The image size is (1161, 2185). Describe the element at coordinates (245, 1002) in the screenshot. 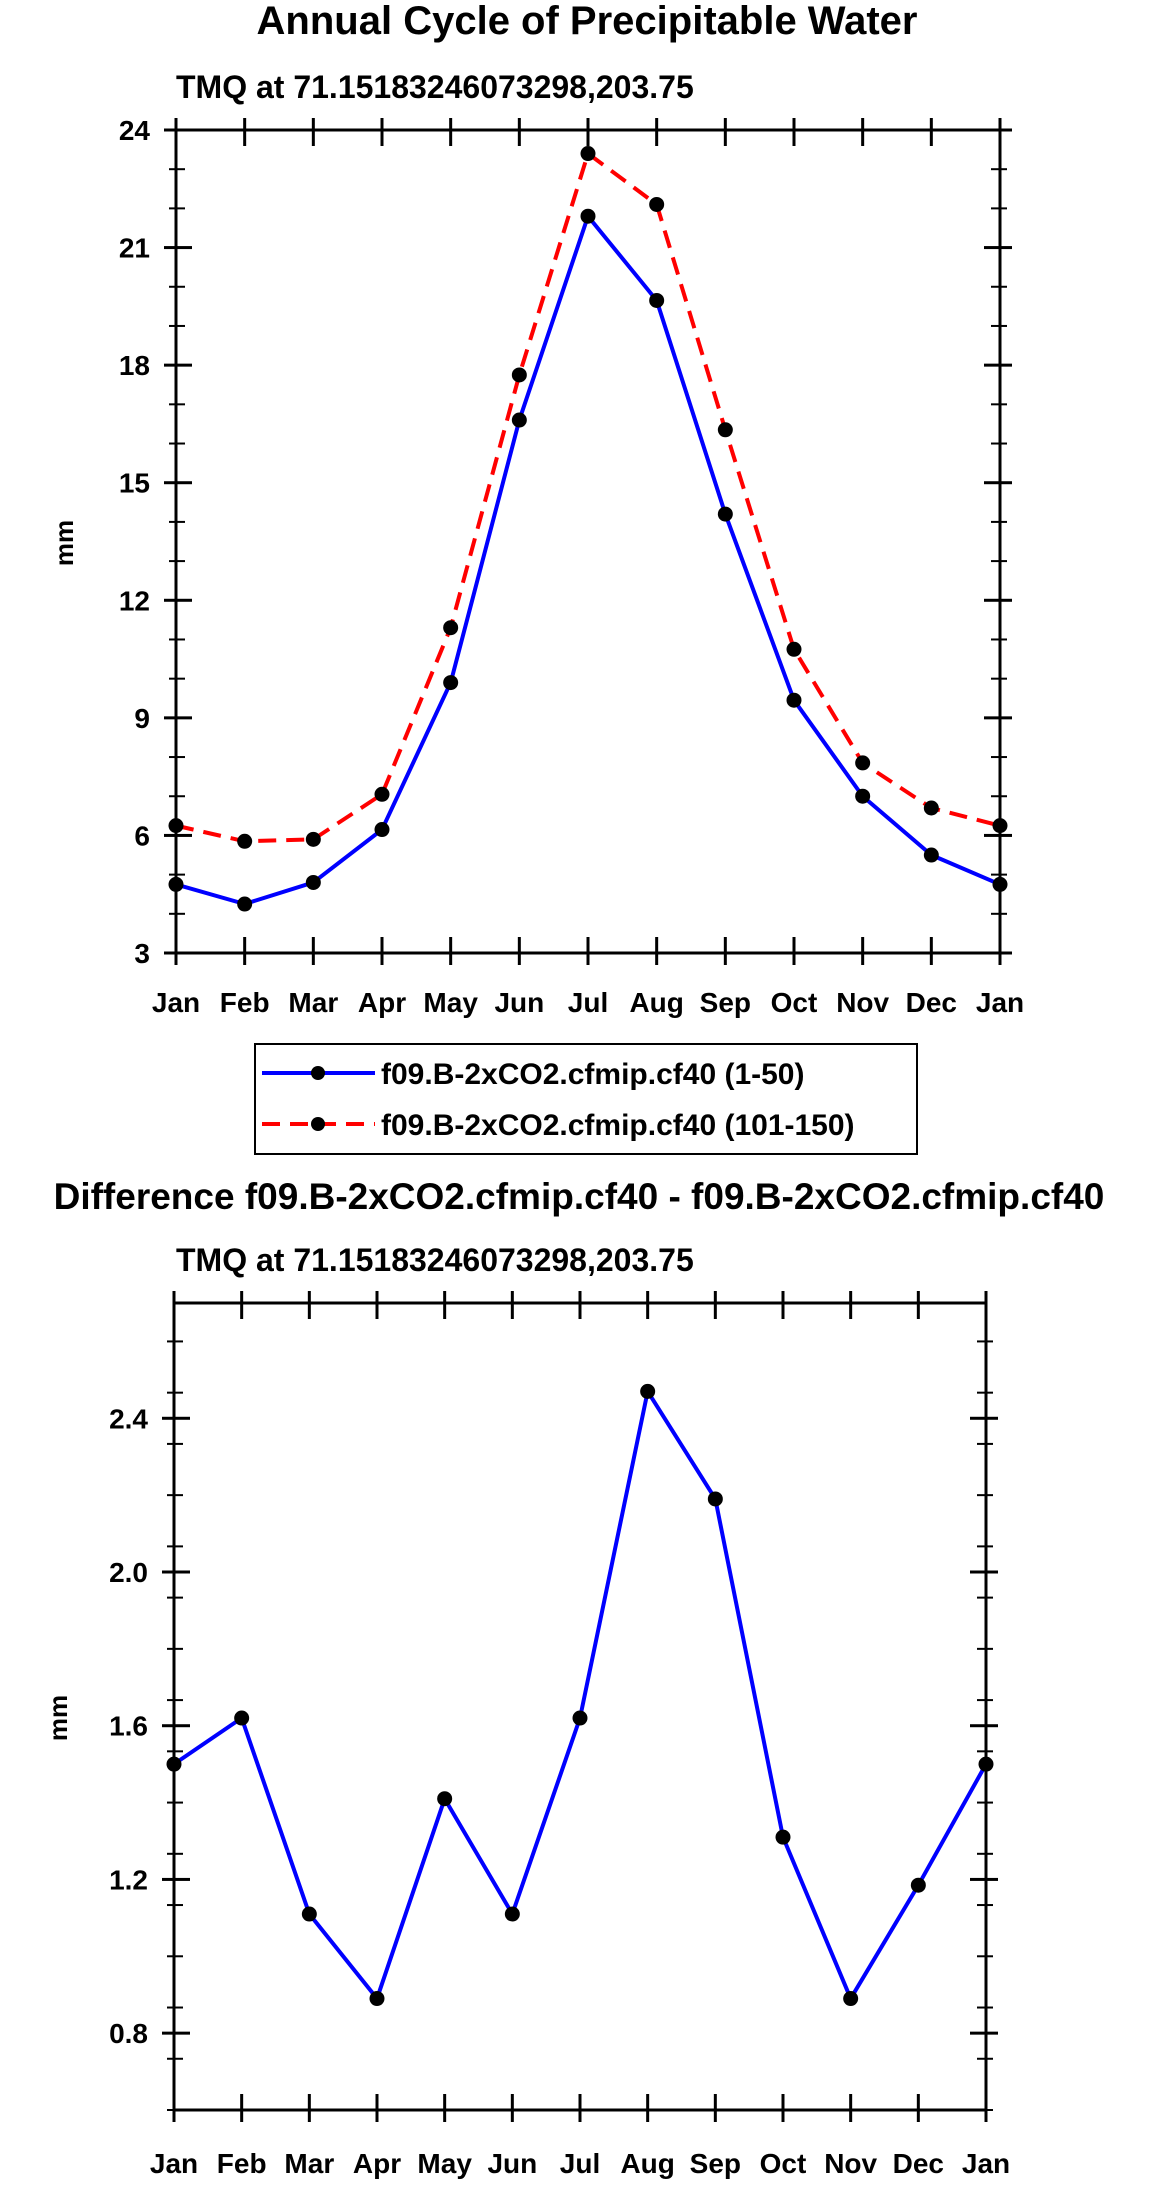

I see `chart1-x-tick-label: Feb` at that location.